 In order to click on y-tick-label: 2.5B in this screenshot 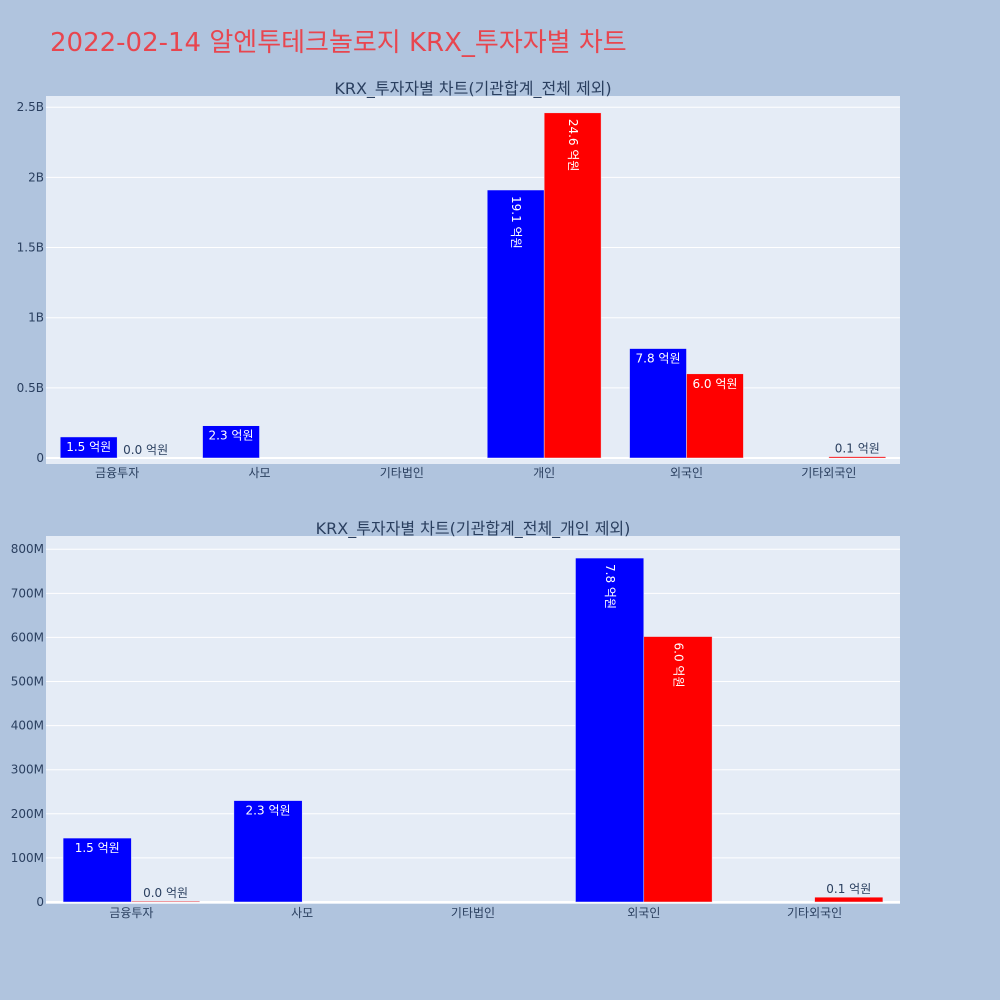, I will do `click(30, 107)`.